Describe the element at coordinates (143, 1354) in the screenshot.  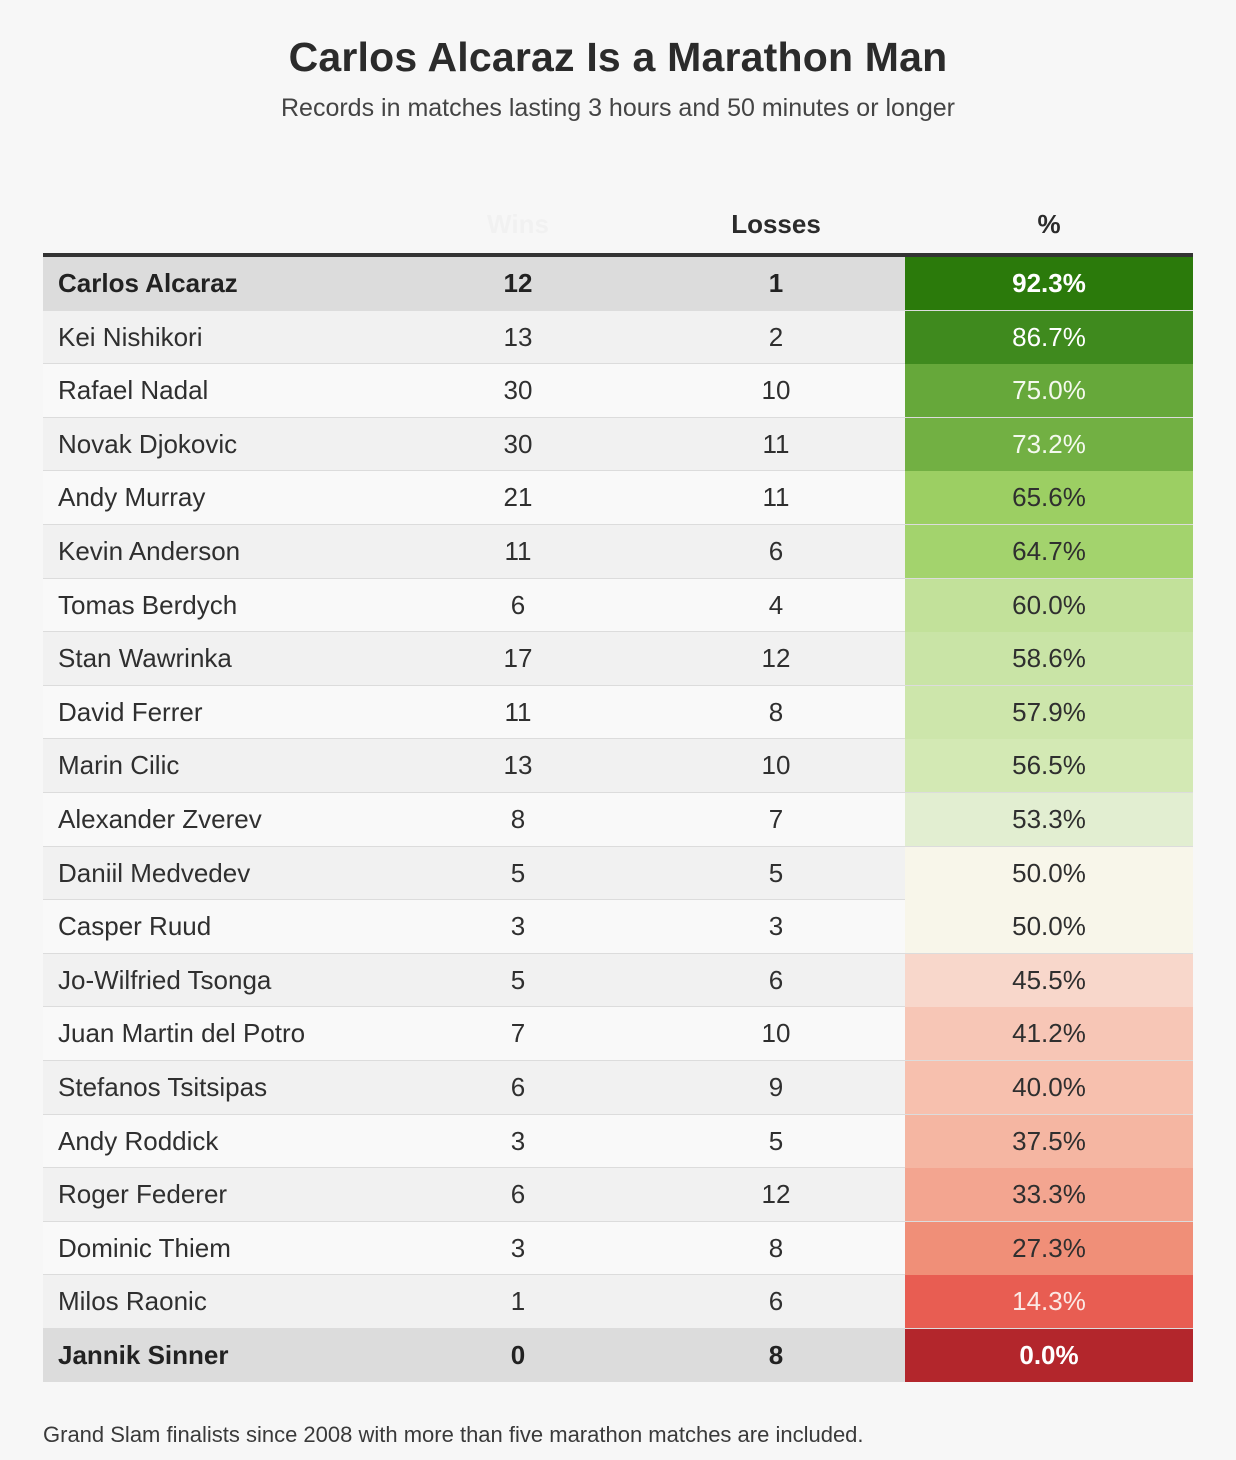
I see `player-name: Jannik Sinner` at that location.